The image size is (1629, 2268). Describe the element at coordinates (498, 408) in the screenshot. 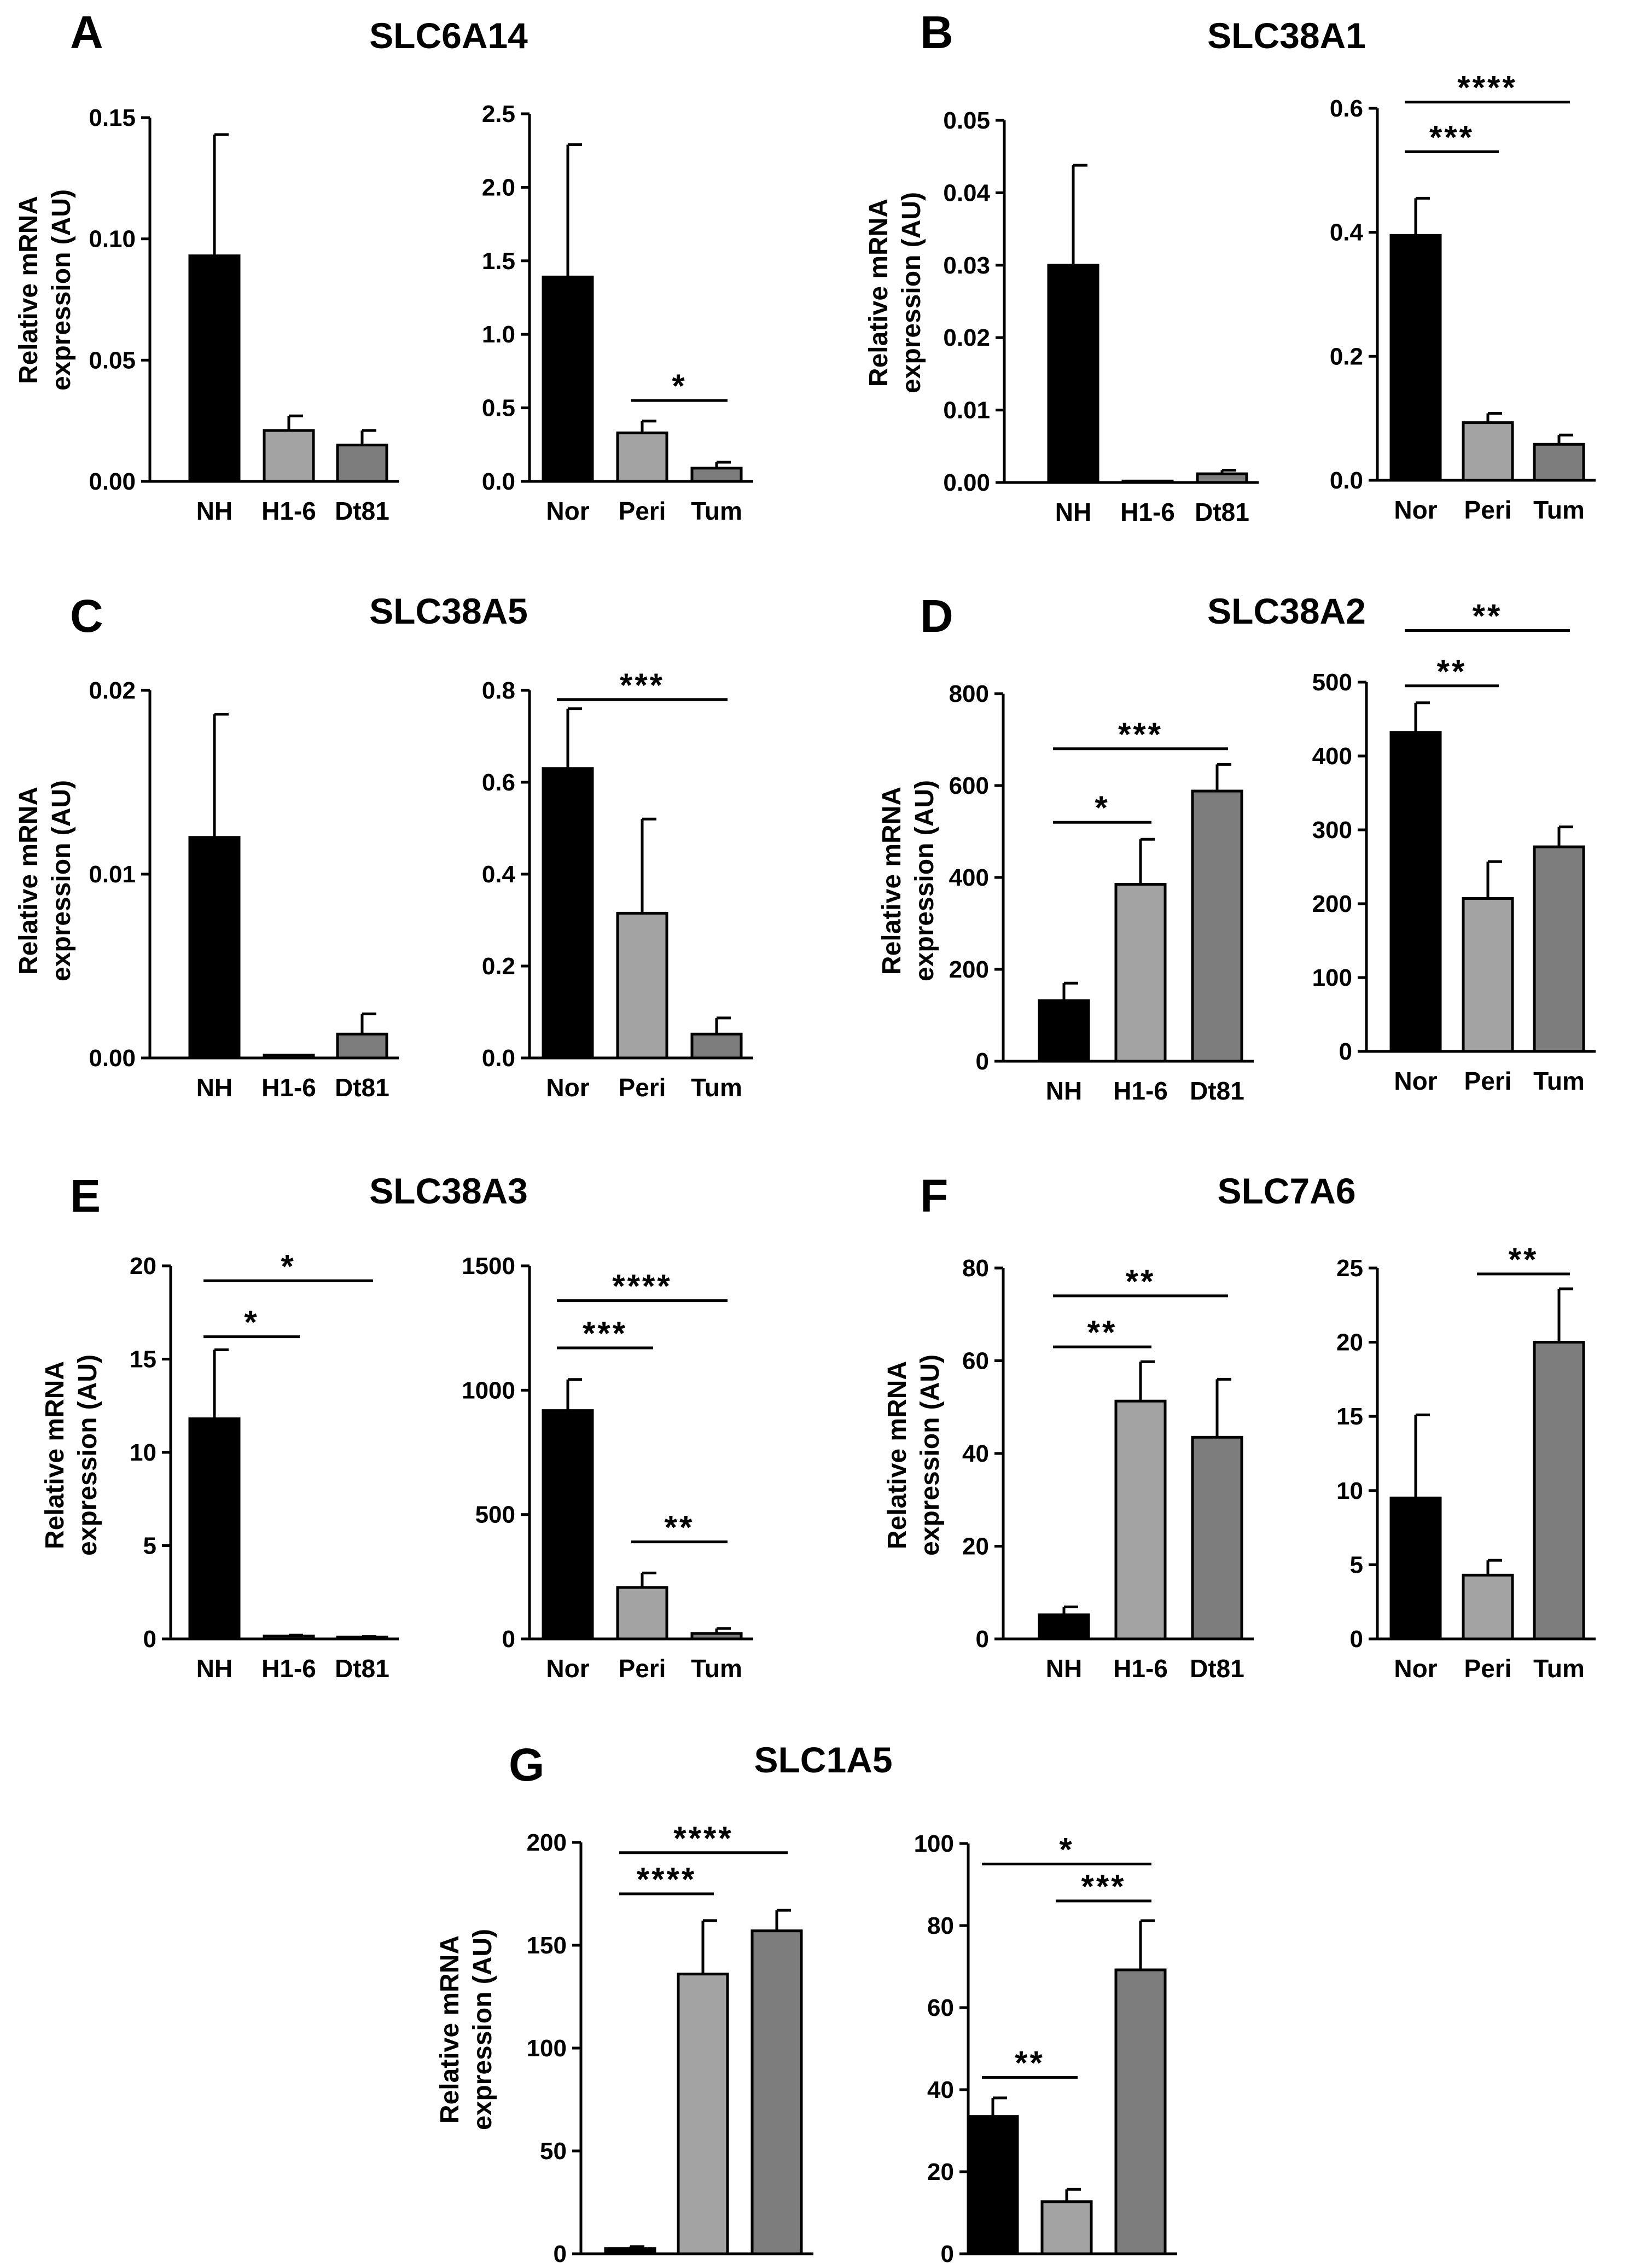

I see `y-tick-label: 0.5` at that location.